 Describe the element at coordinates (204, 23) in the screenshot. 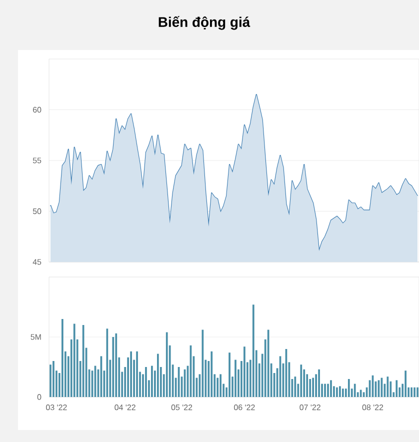

I see `chart-title: Biến động giá` at that location.